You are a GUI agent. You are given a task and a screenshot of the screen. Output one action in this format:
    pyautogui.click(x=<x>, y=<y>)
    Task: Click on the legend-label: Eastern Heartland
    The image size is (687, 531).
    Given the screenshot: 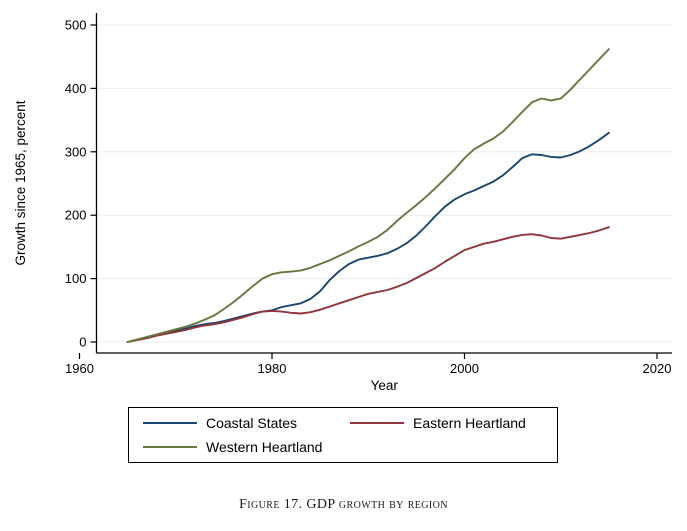 What is the action you would take?
    pyautogui.click(x=469, y=423)
    